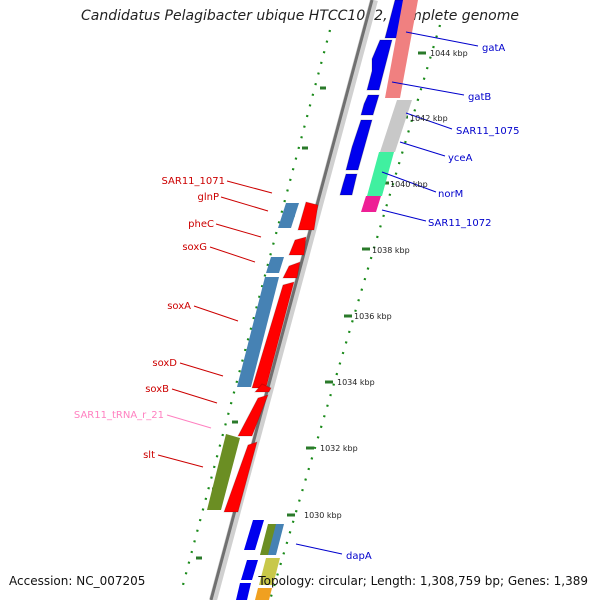  I want to click on scale-label: 1036 kbp, so click(373, 316).